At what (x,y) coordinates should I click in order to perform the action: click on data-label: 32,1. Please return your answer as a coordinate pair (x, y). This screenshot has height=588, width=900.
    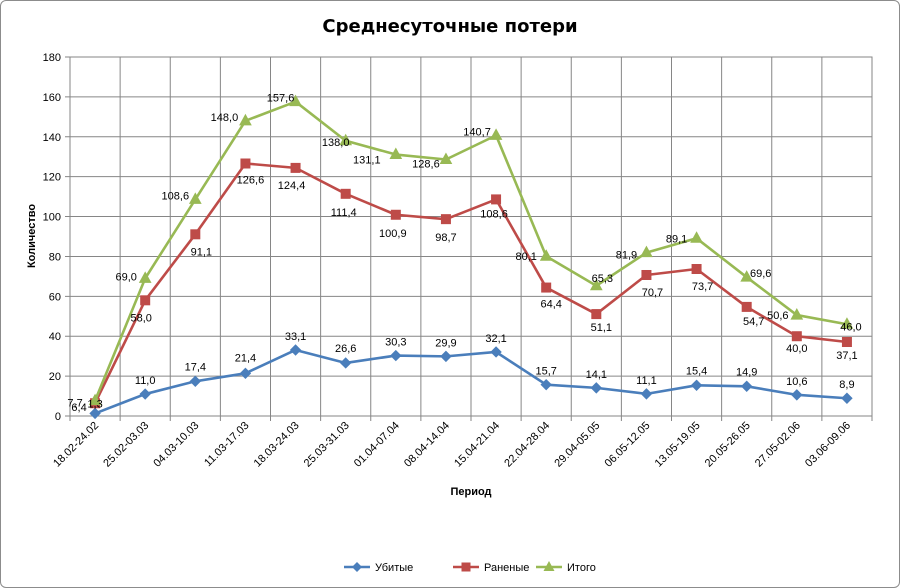
    Looking at the image, I should click on (495, 339).